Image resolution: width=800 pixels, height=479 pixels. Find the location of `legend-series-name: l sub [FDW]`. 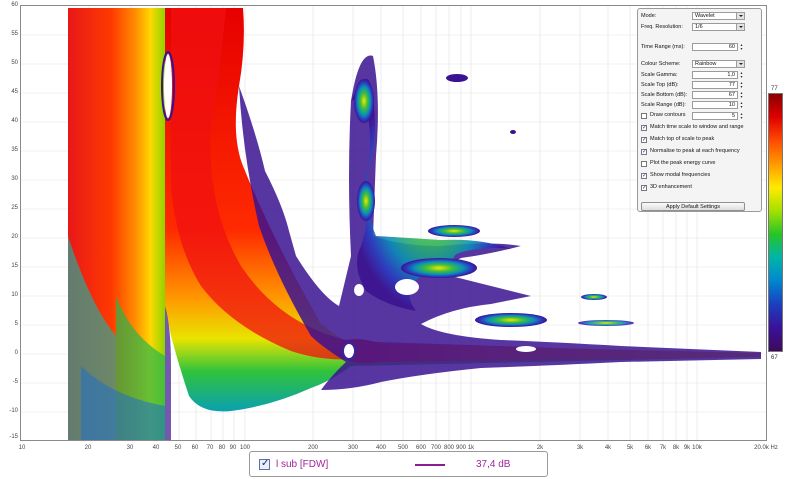

legend-series-name: l sub [FDW] is located at coordinates (302, 464).